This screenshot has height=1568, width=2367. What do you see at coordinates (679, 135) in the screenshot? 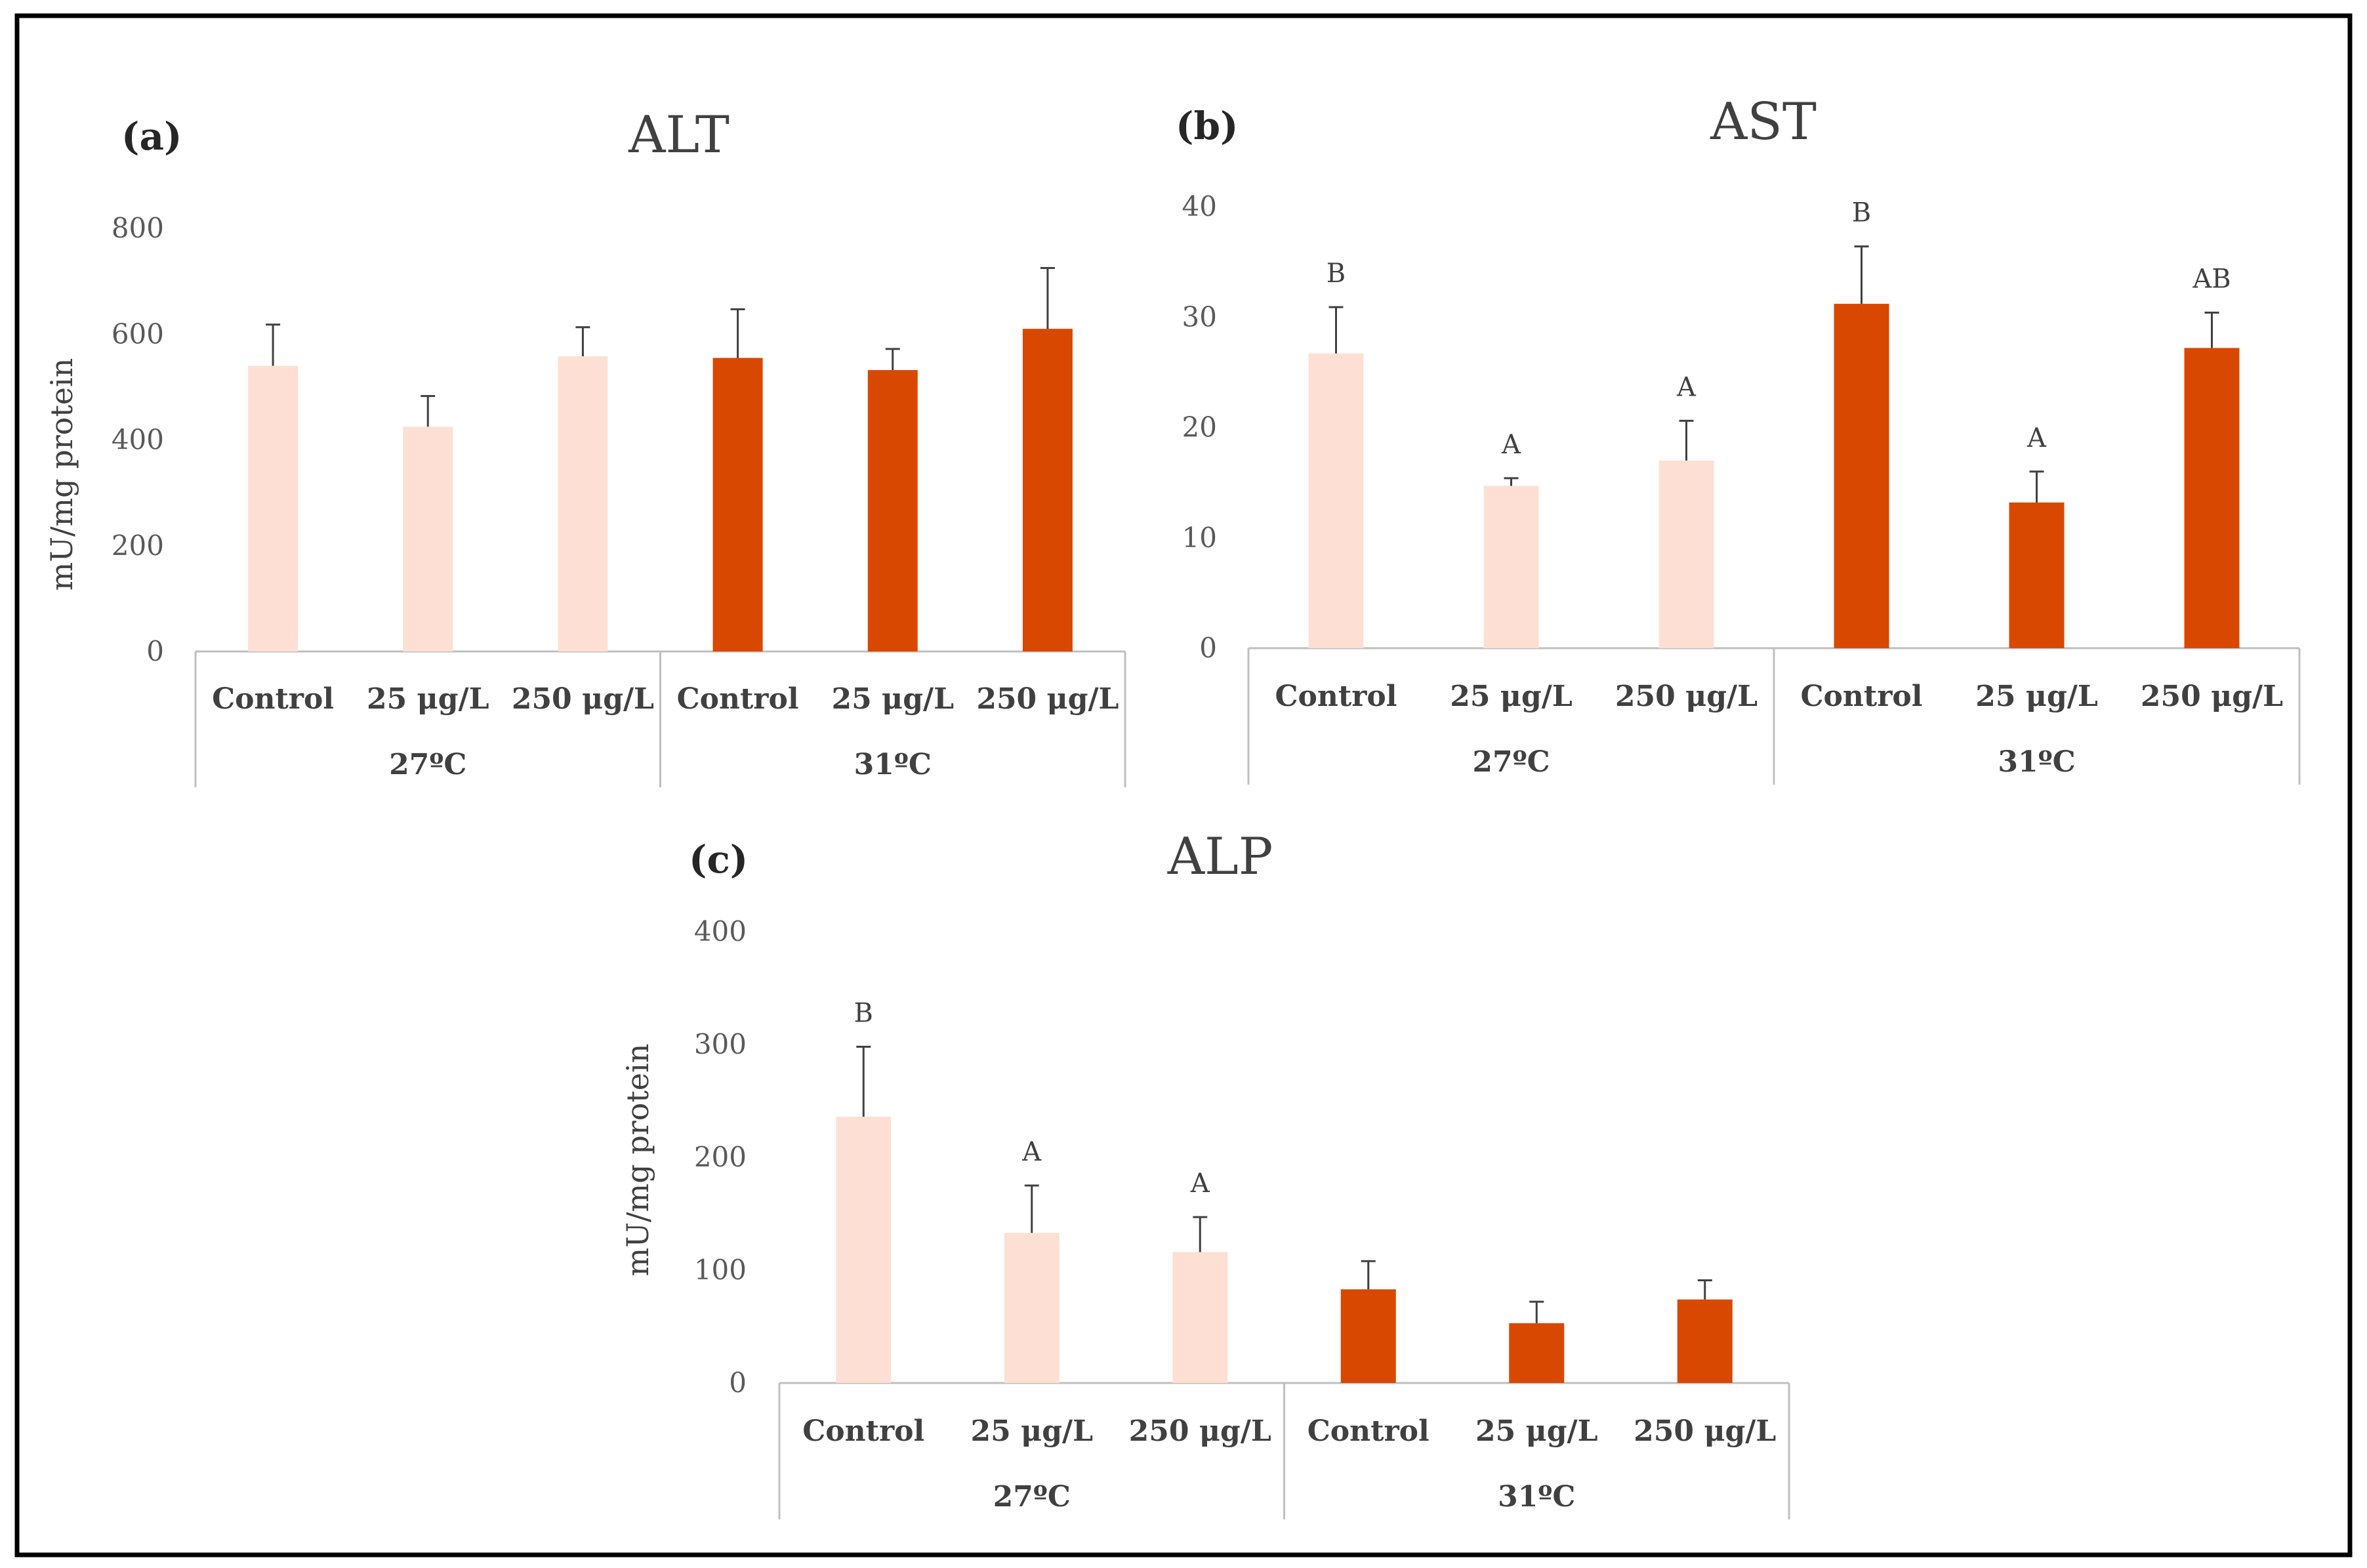
I see `chart-title-alt: ALT` at bounding box center [679, 135].